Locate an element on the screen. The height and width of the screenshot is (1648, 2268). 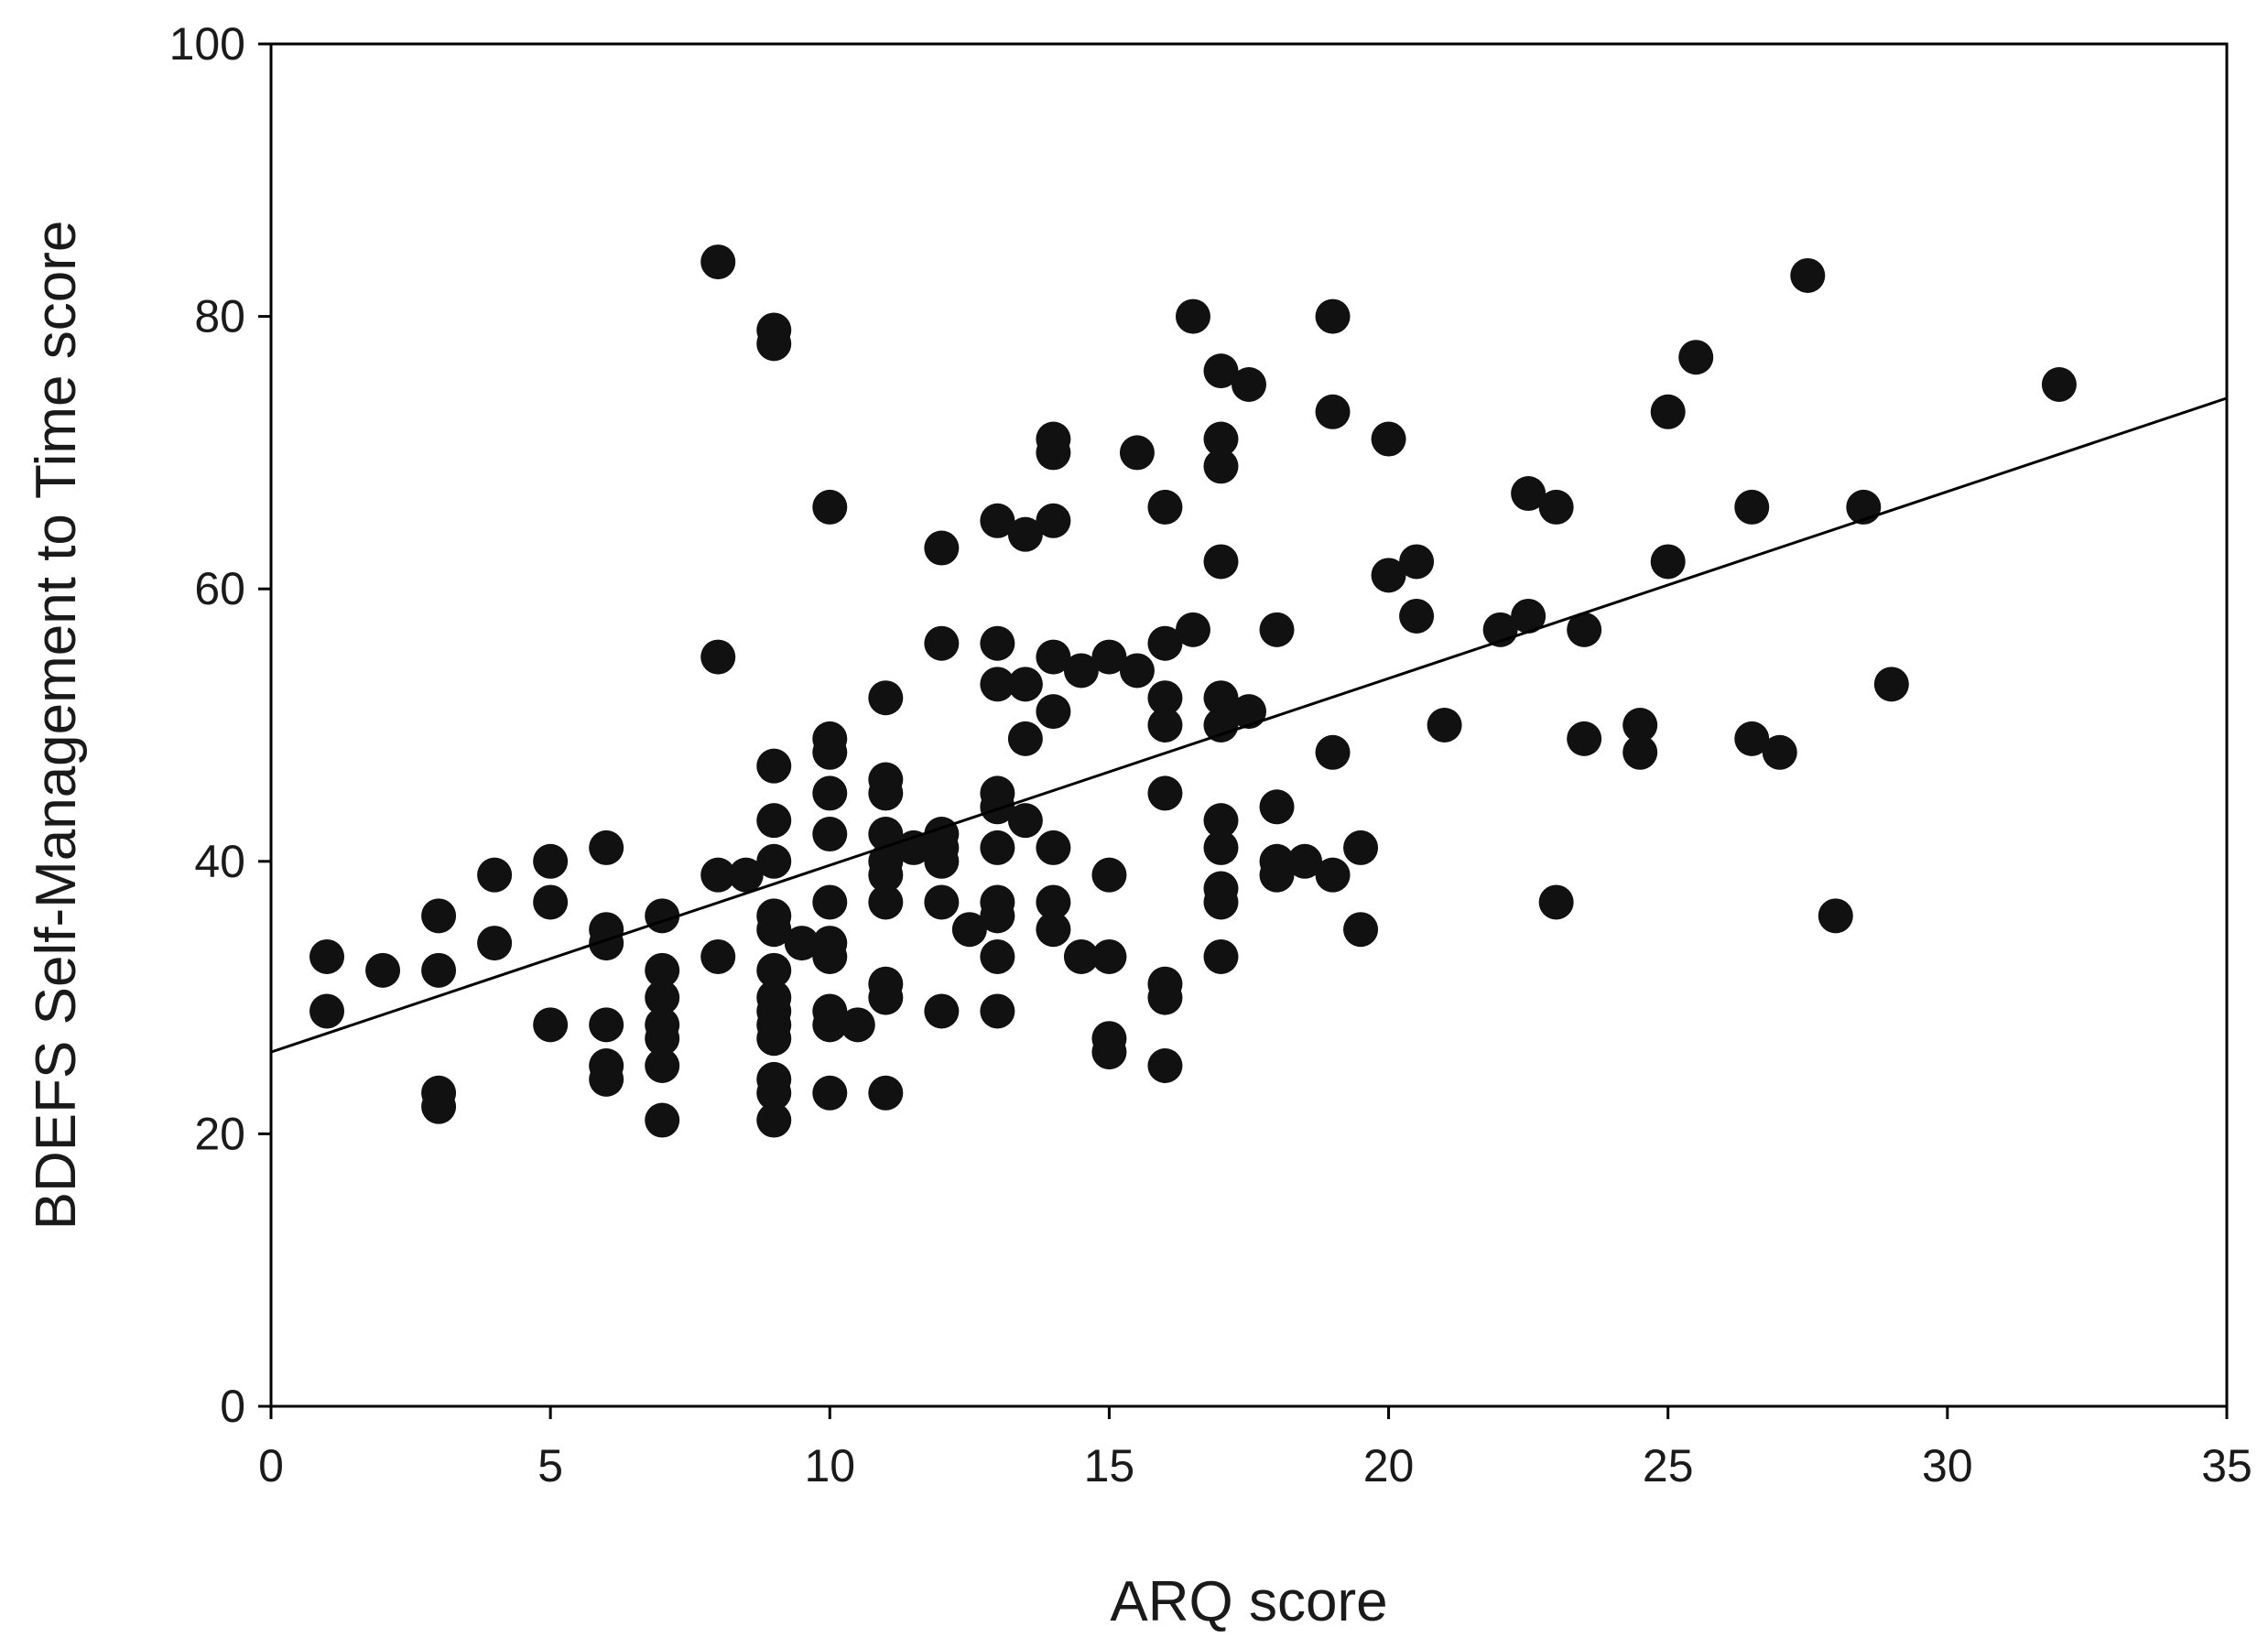
y-axis-ticks: 0 20 40 60 80 100 is located at coordinates (220, 725).